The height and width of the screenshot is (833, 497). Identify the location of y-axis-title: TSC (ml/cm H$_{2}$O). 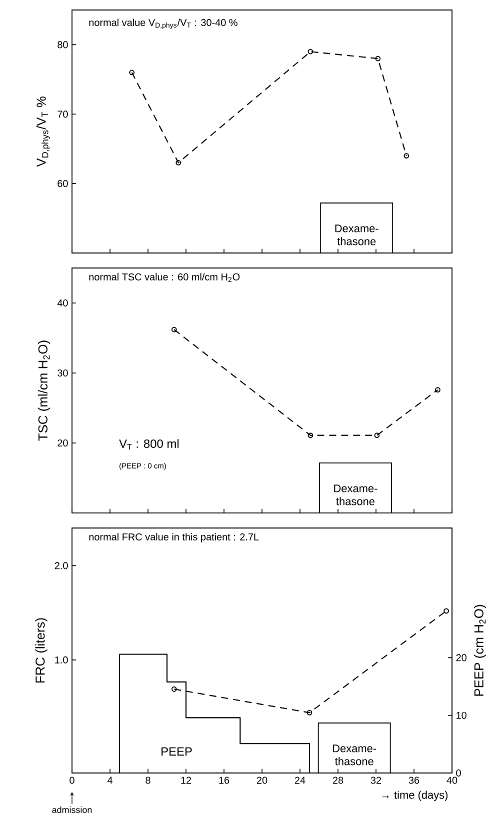
(44, 390).